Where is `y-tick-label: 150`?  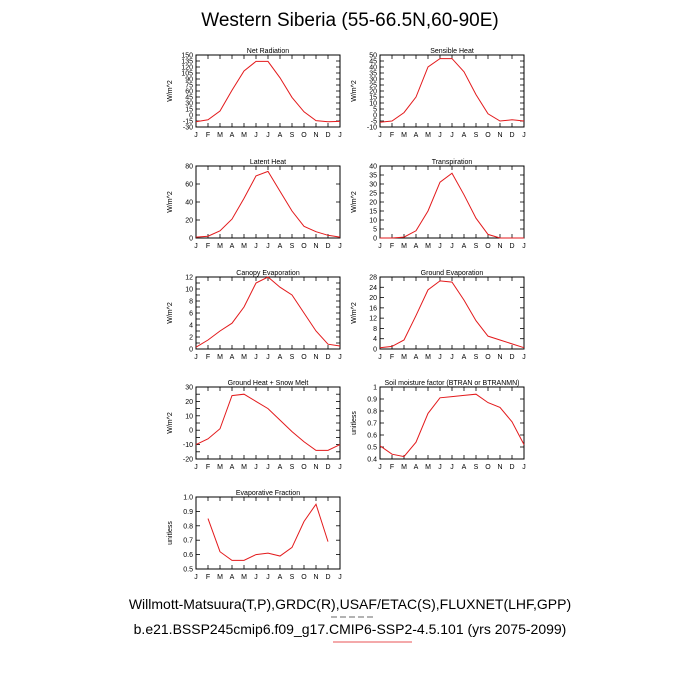
y-tick-label: 150 is located at coordinates (187, 56).